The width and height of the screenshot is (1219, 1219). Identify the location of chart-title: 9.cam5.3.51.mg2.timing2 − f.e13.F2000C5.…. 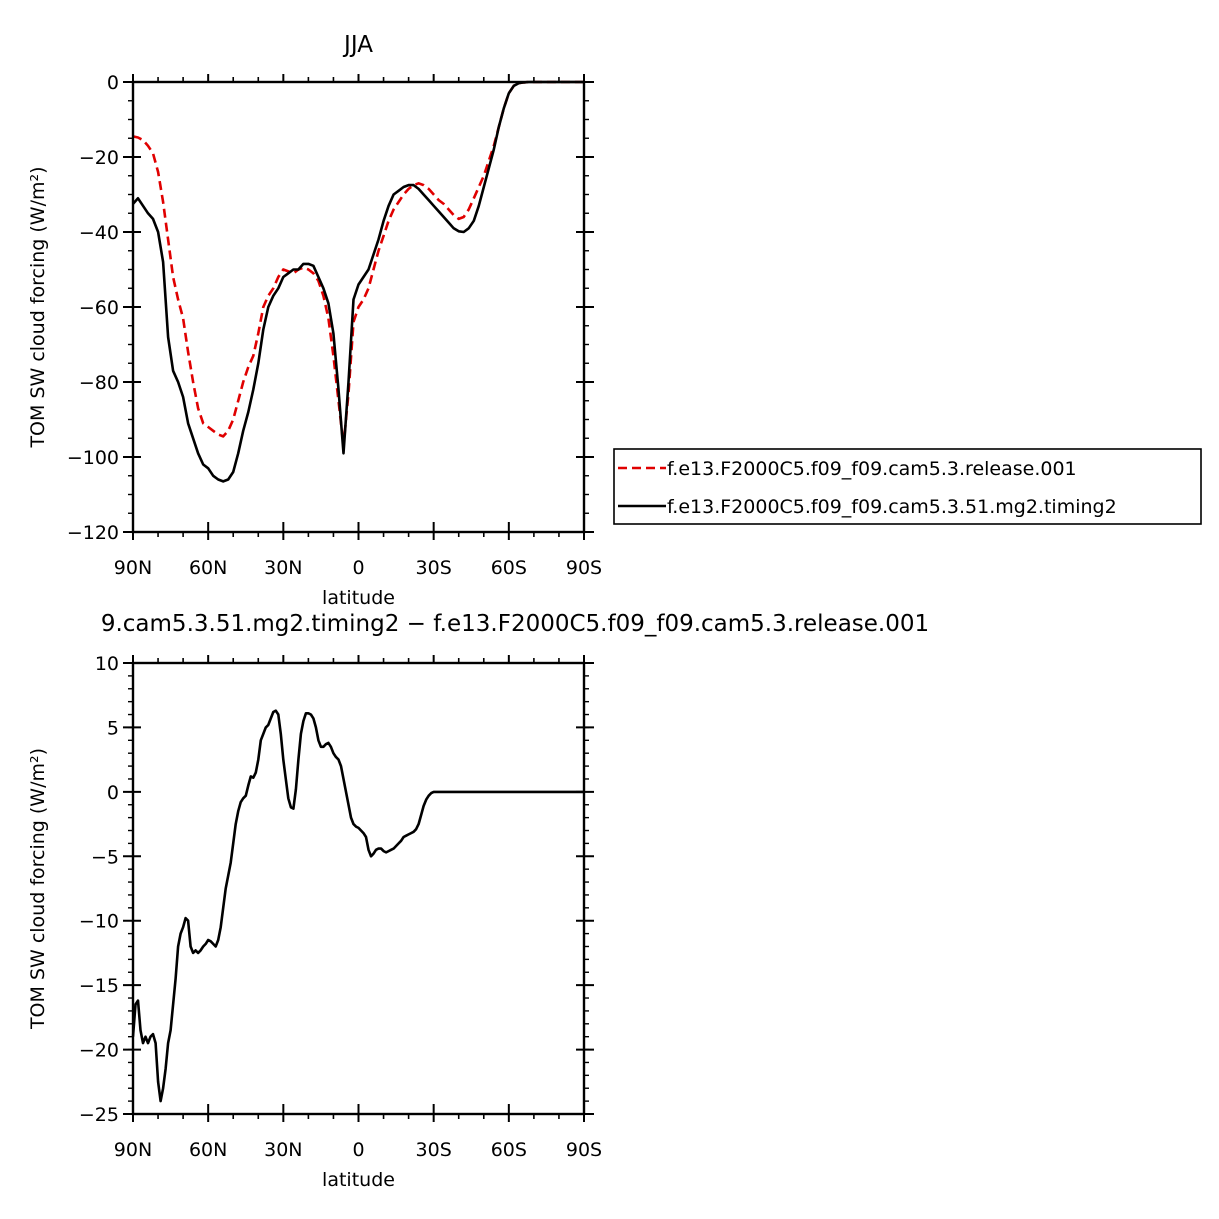
(515, 624).